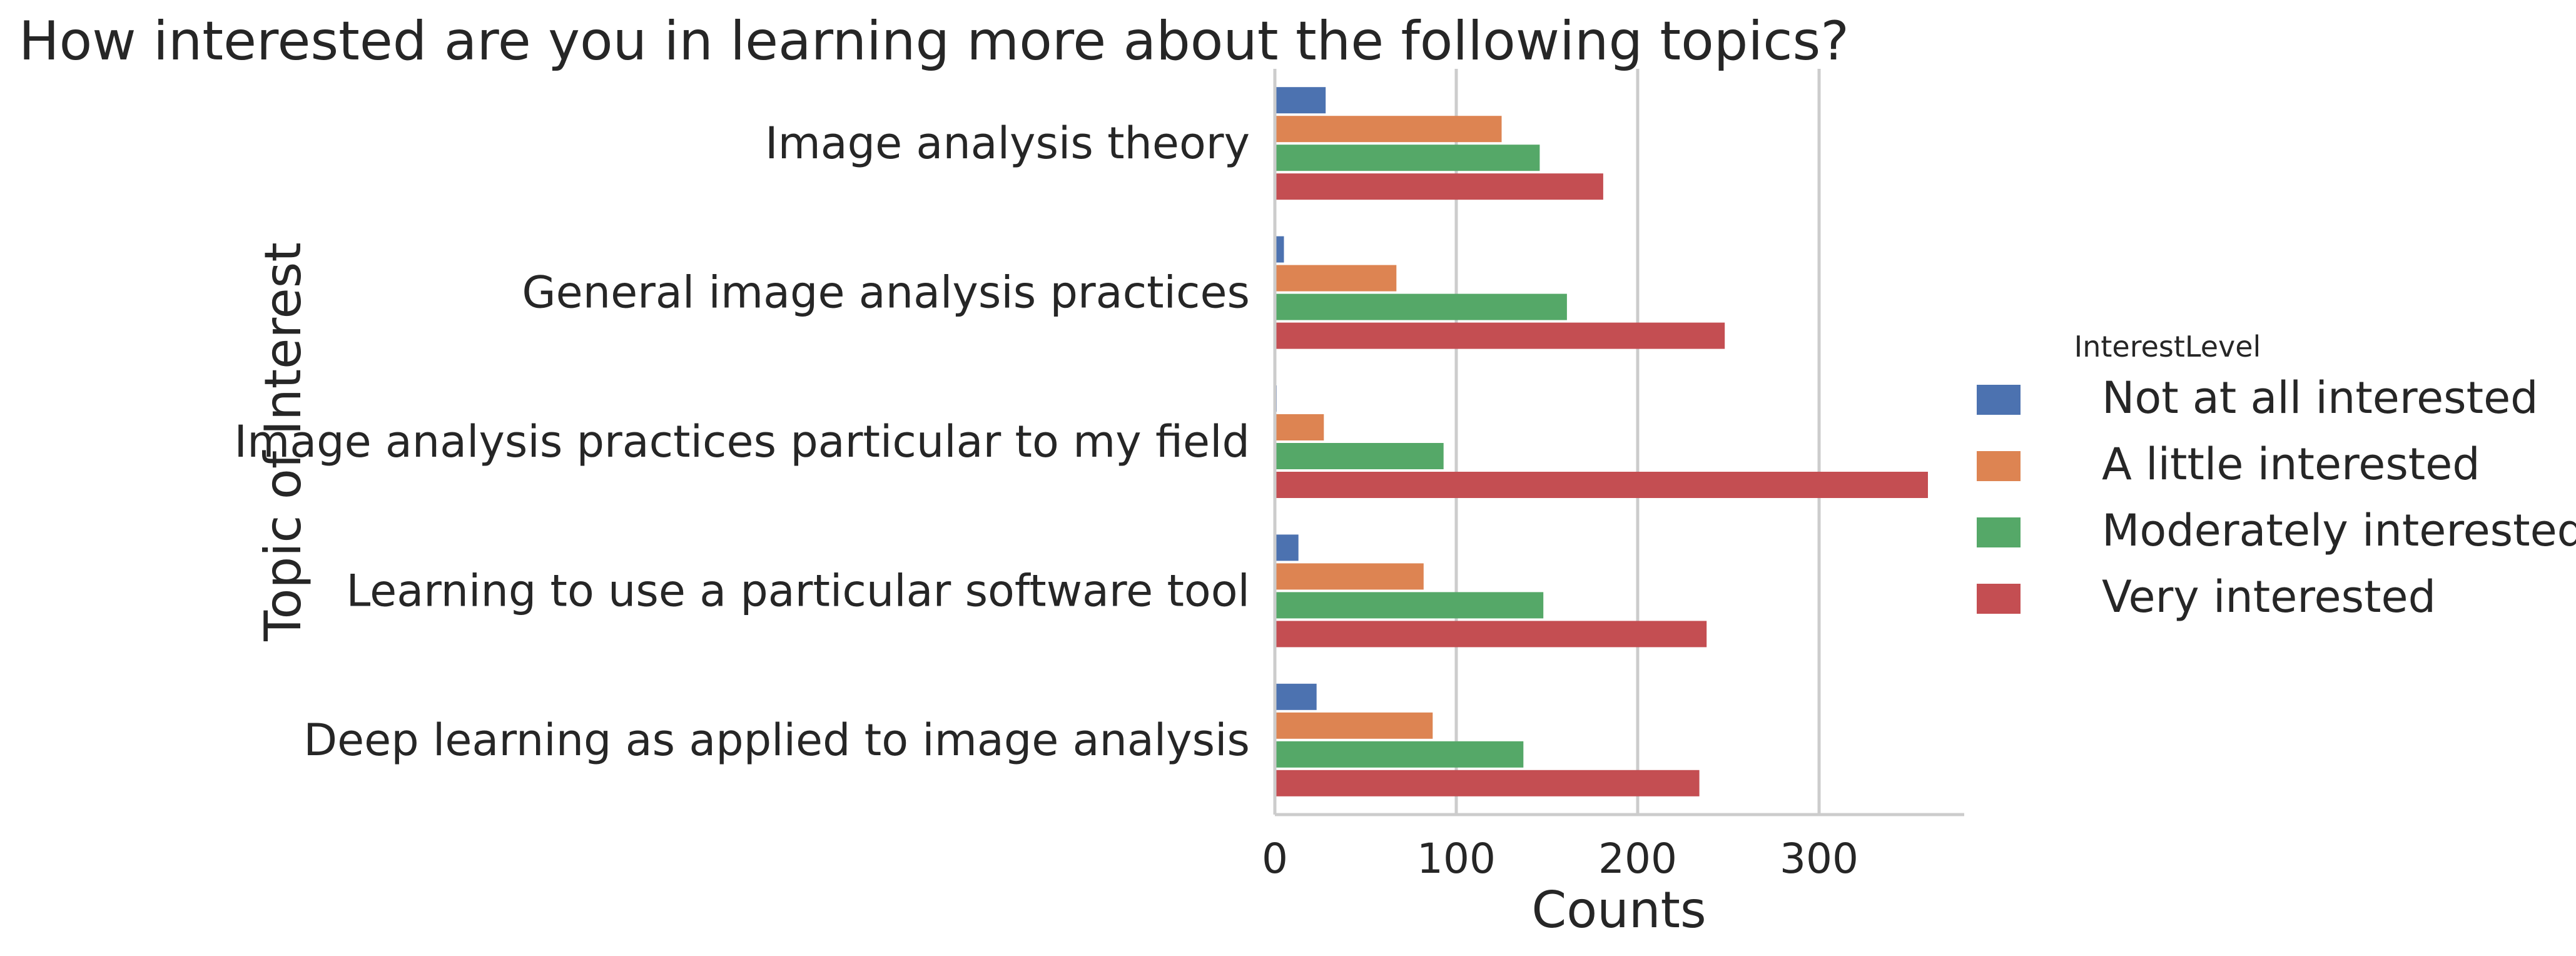  I want to click on x-tick-labels: 0 100 200 300, so click(1560, 859).